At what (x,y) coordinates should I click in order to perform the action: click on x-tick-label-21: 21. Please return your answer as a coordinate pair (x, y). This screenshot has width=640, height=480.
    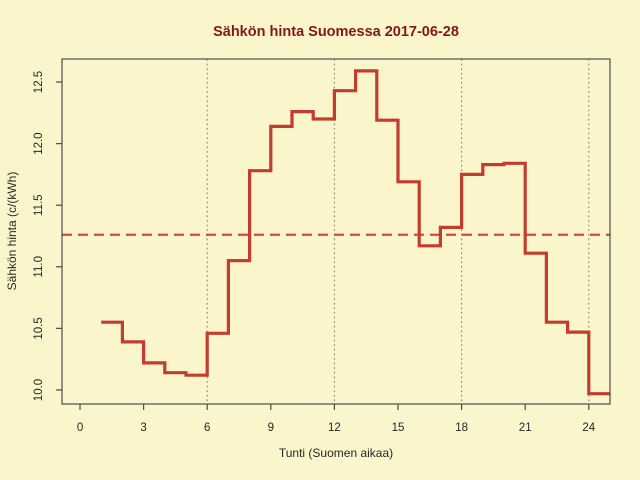
    Looking at the image, I should click on (525, 428).